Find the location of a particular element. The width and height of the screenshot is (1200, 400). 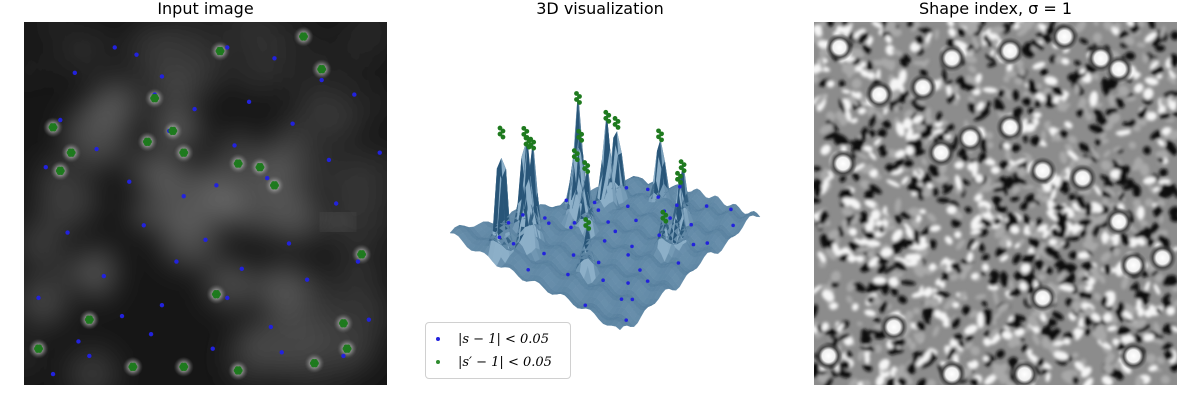

legend-marker-blue is located at coordinates (438, 339).